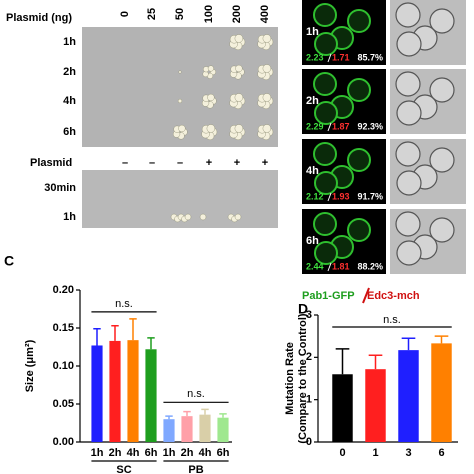 The height and width of the screenshot is (474, 474). What do you see at coordinates (290, 378) in the screenshot?
I see `y-axis-label: Mutation Rate` at bounding box center [290, 378].